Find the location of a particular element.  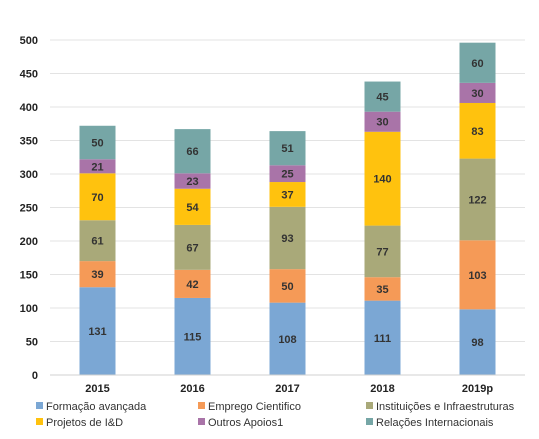

y-tick-label: 0 is located at coordinates (35, 376).